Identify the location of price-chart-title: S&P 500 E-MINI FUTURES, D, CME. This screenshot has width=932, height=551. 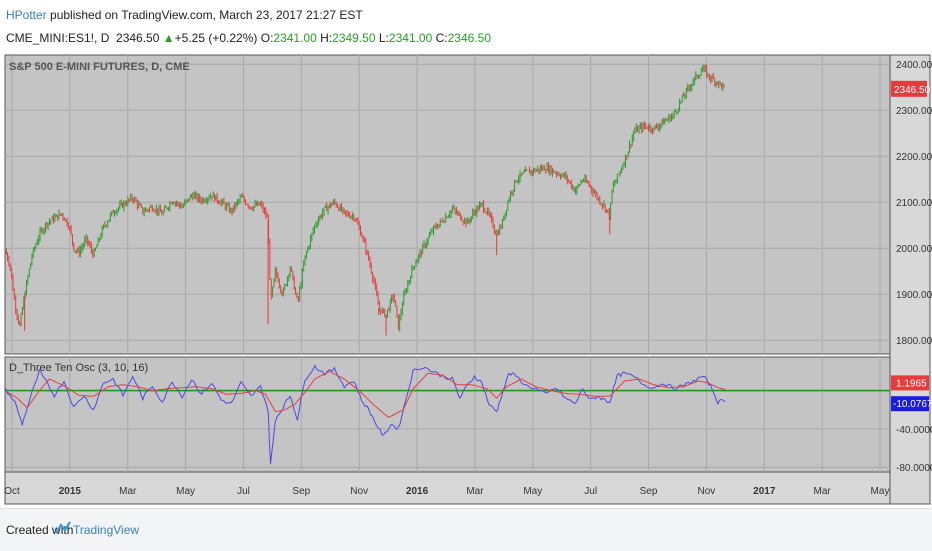
(99, 67).